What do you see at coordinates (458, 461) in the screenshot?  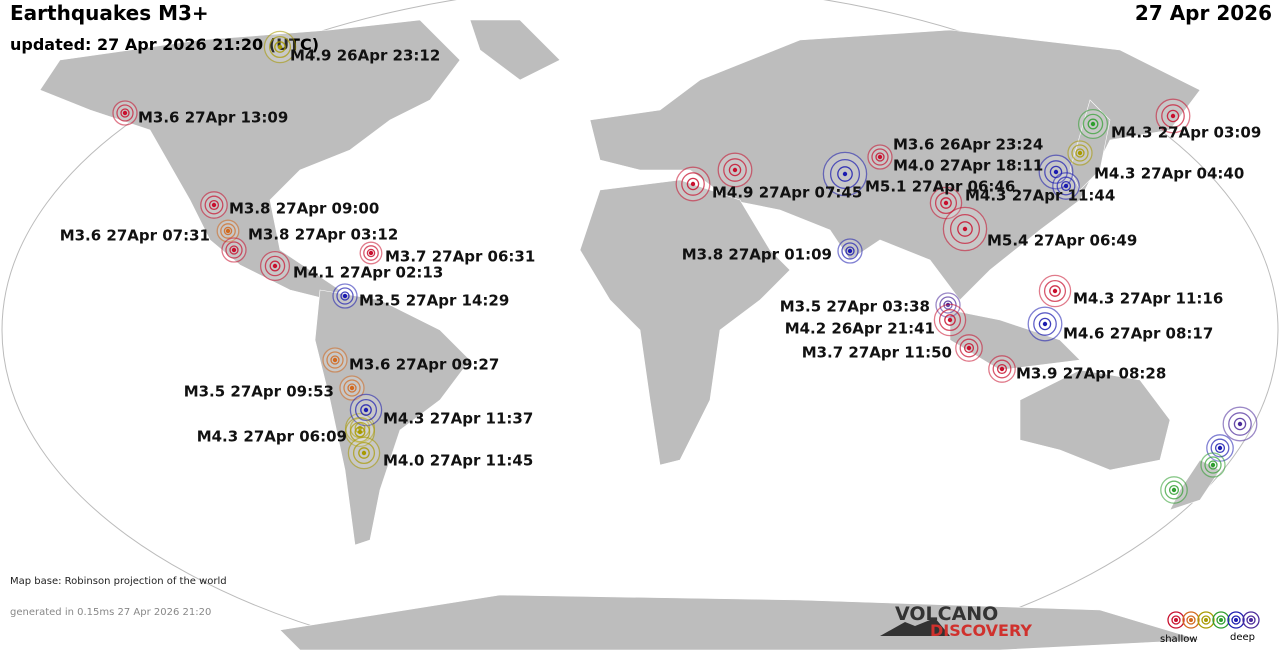 I see `quake-label: M4.0 27Apr 11:45` at bounding box center [458, 461].